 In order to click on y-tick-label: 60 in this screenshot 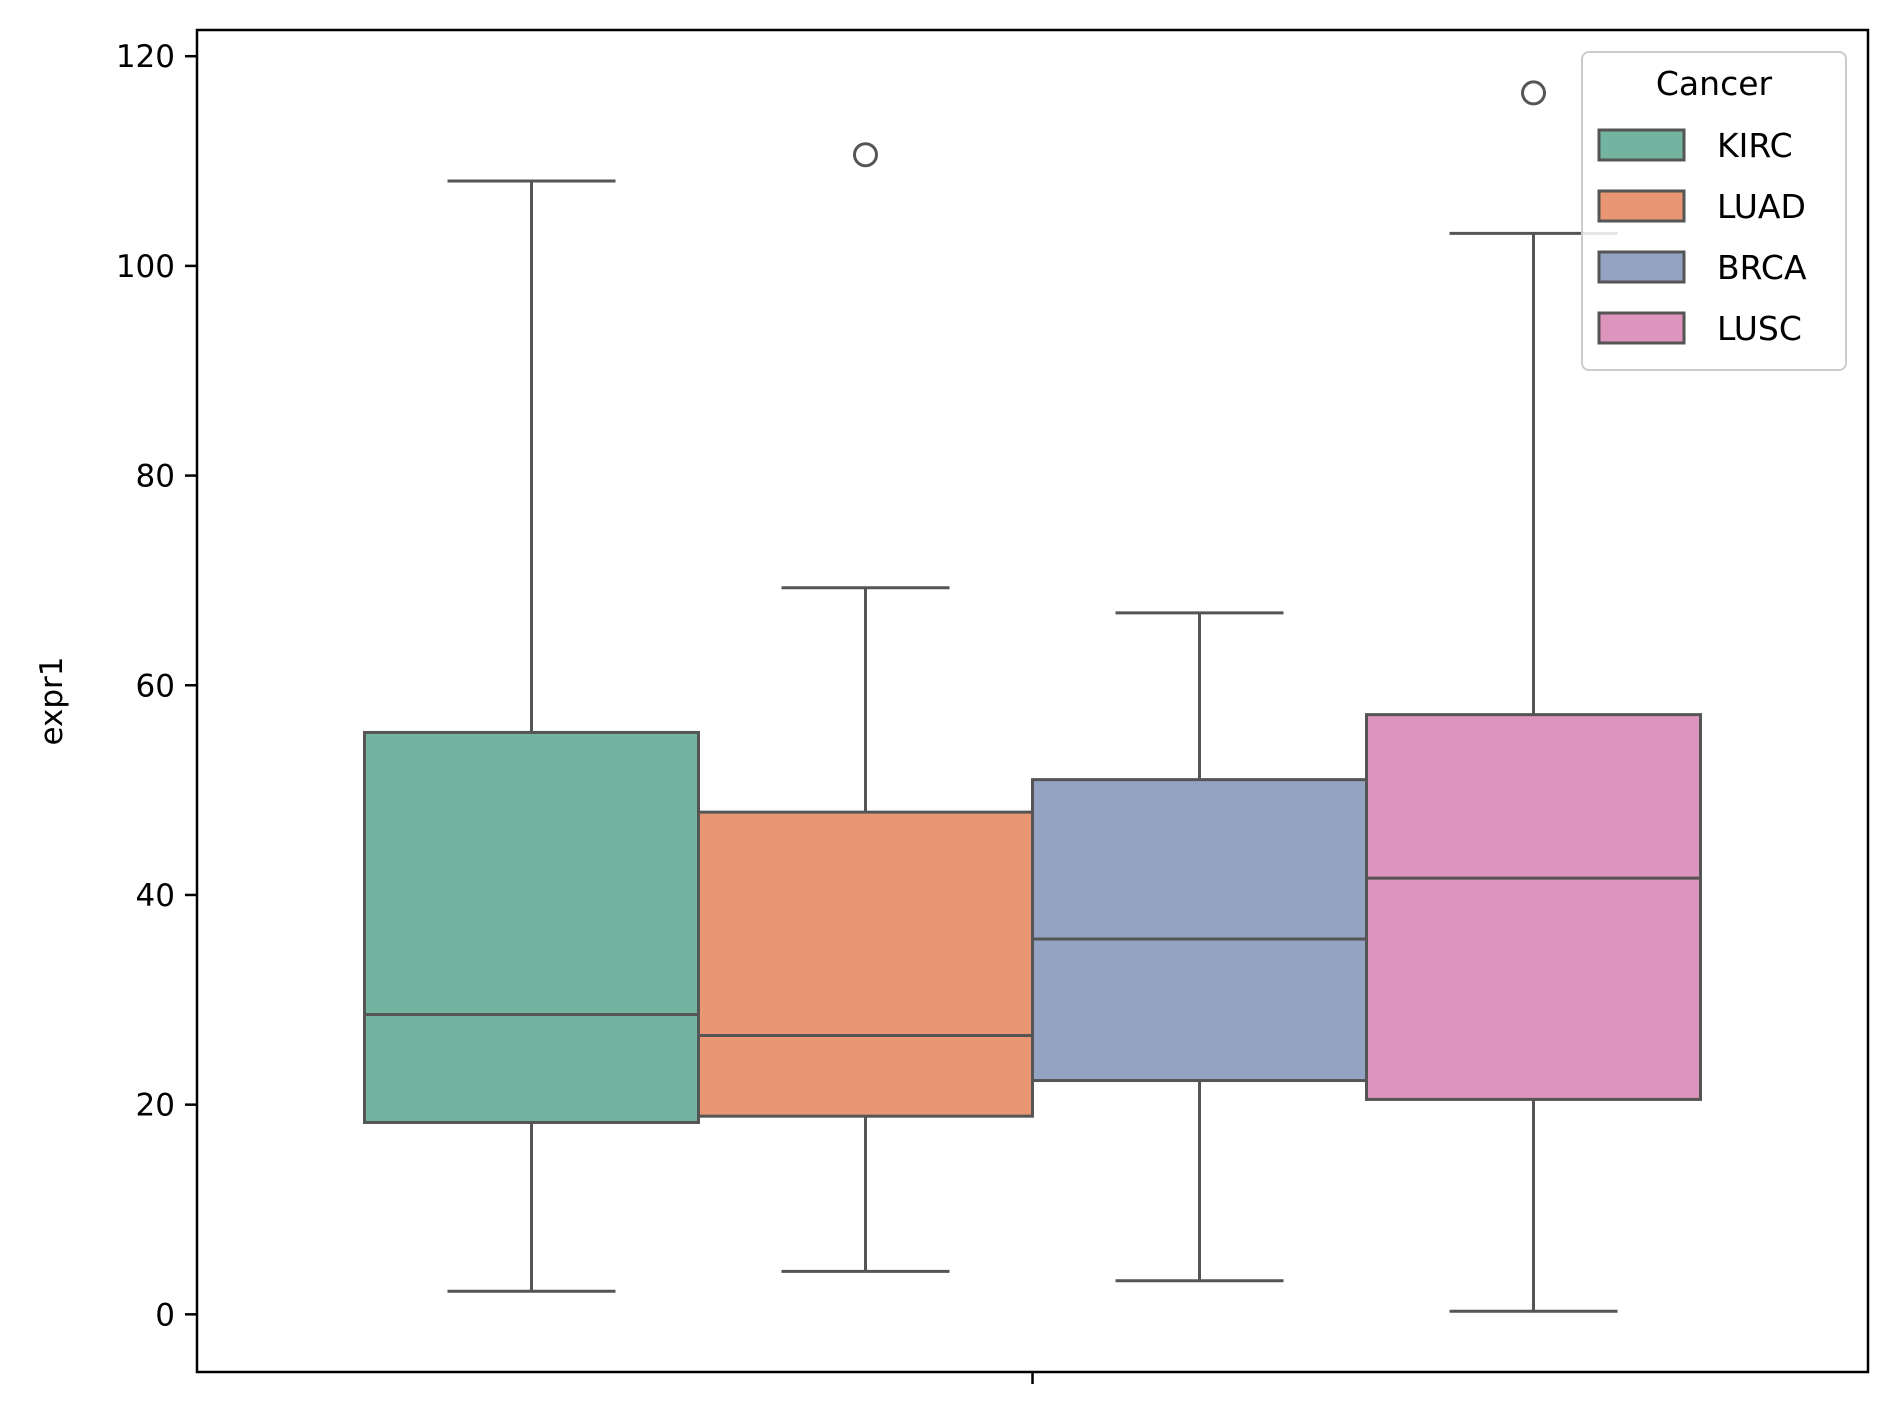, I will do `click(155, 686)`.